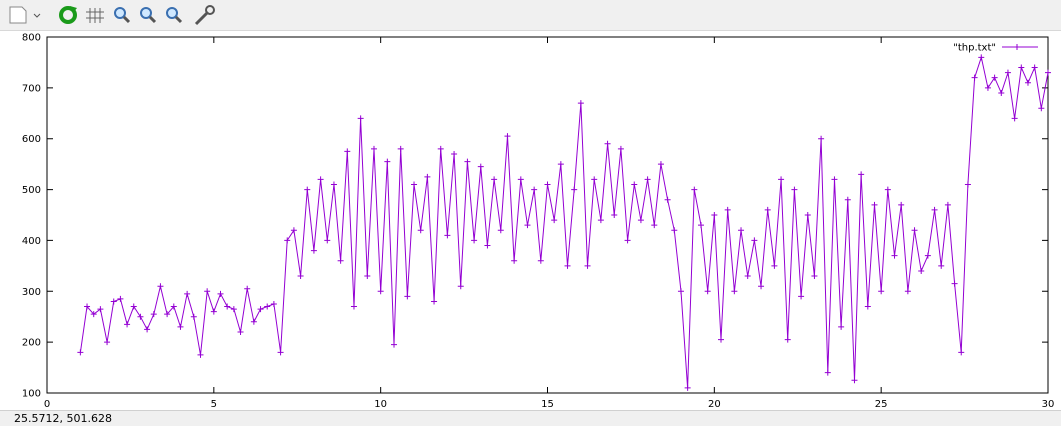  I want to click on grid-button, so click(95, 15).